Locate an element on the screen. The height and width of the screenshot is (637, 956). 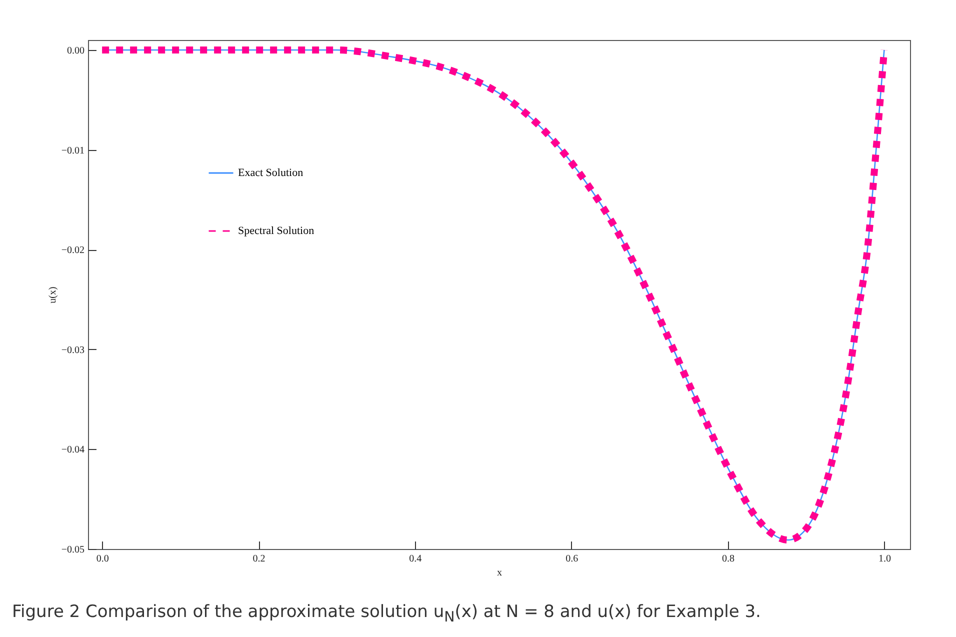
legend-label: Exact Solution is located at coordinates (271, 173).